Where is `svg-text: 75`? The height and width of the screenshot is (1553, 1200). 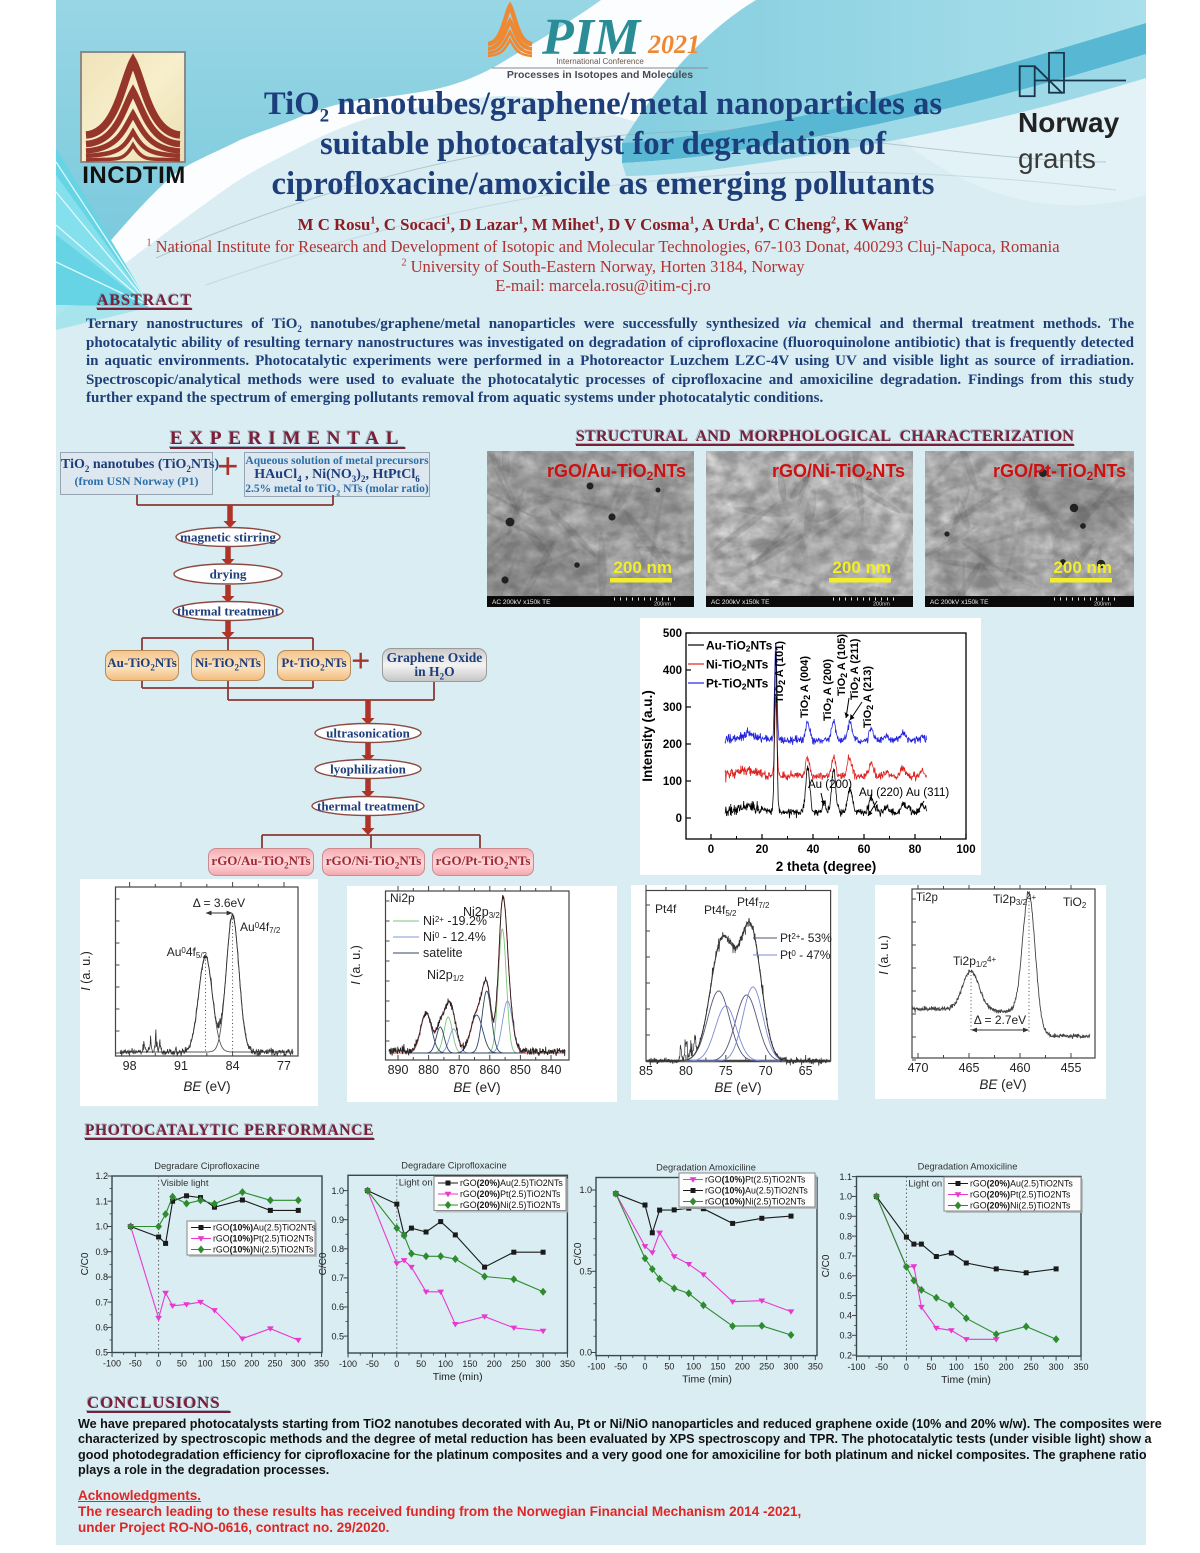
svg-text: 75 is located at coordinates (726, 1071).